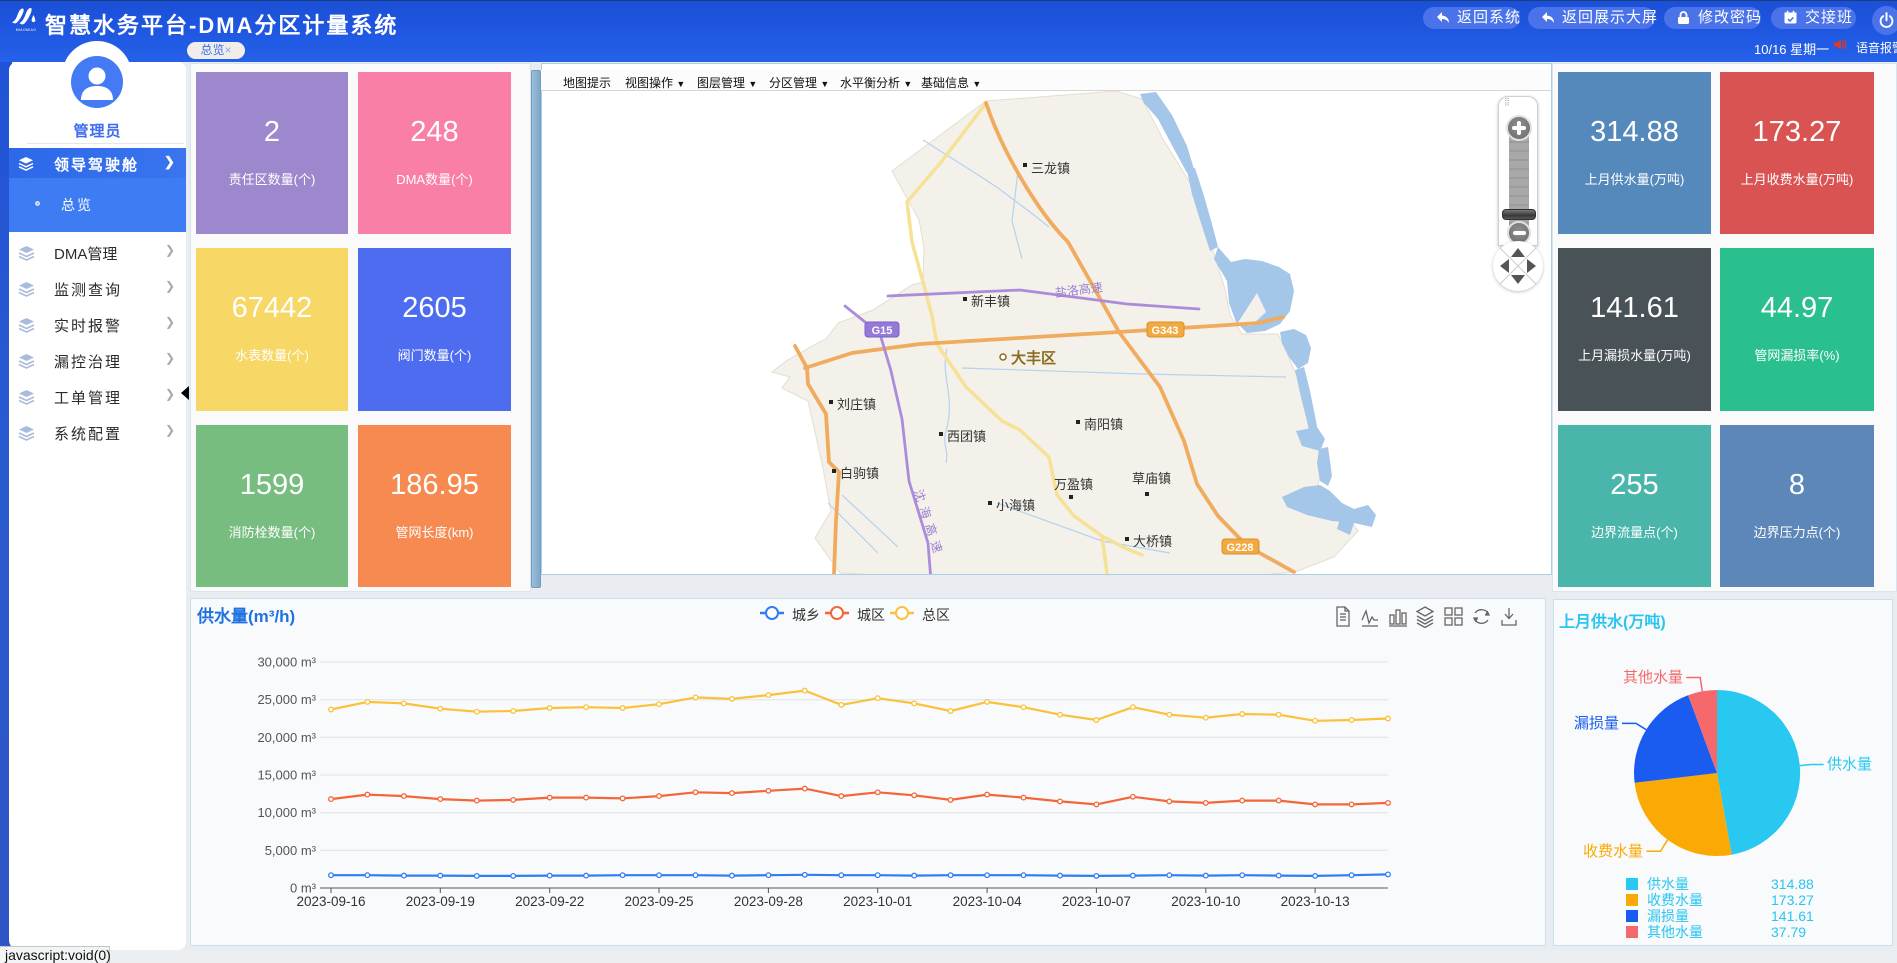 The height and width of the screenshot is (963, 1897). Describe the element at coordinates (286, 737) in the screenshot. I see `svg-text: 20,000 m³` at that location.